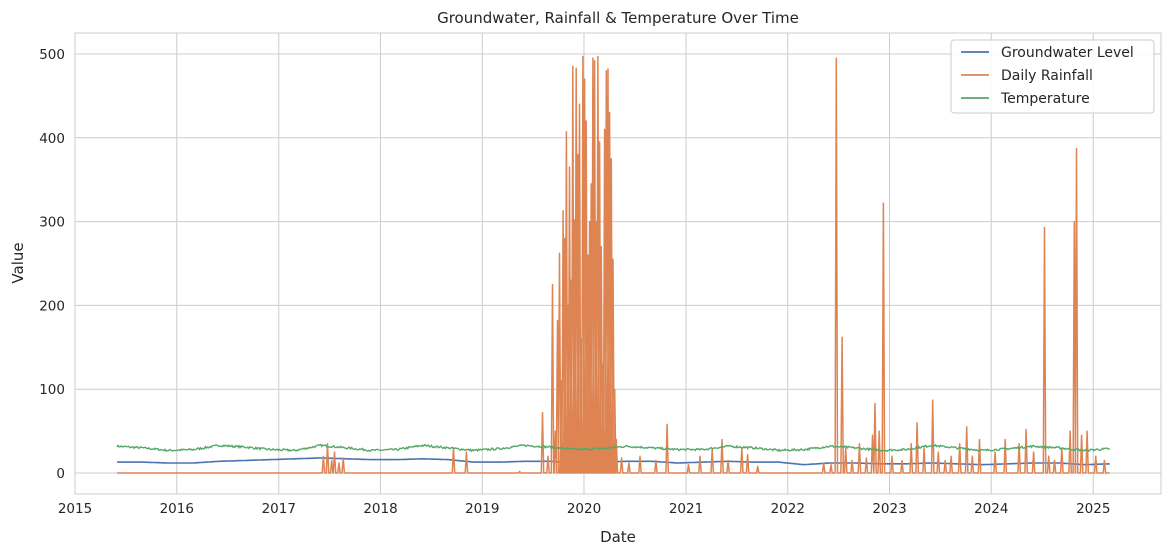 This screenshot has height=556, width=1170. Describe the element at coordinates (75, 509) in the screenshot. I see `x-tick-label: 2015` at that location.